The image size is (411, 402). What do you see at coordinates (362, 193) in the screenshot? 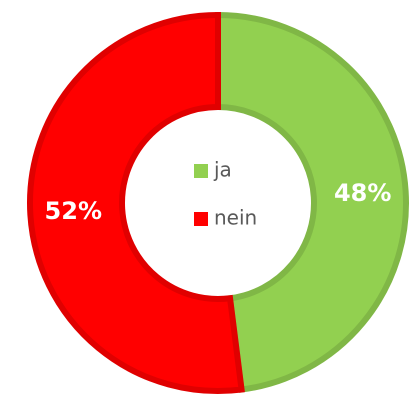
I see `data-label: 48%` at bounding box center [362, 193].